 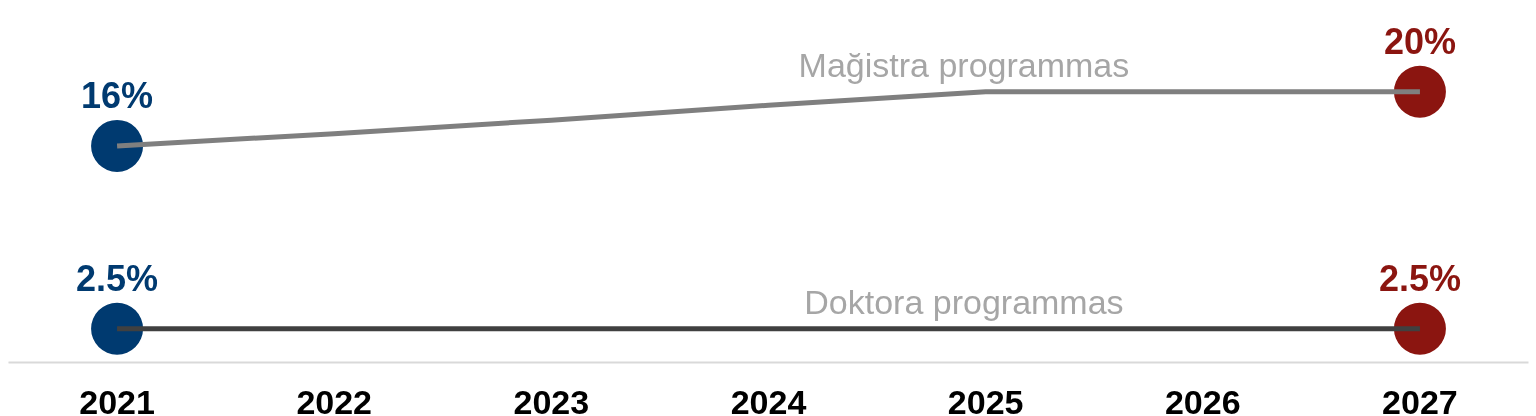 What do you see at coordinates (334, 399) in the screenshot?
I see `x-tick-label: 2022` at bounding box center [334, 399].